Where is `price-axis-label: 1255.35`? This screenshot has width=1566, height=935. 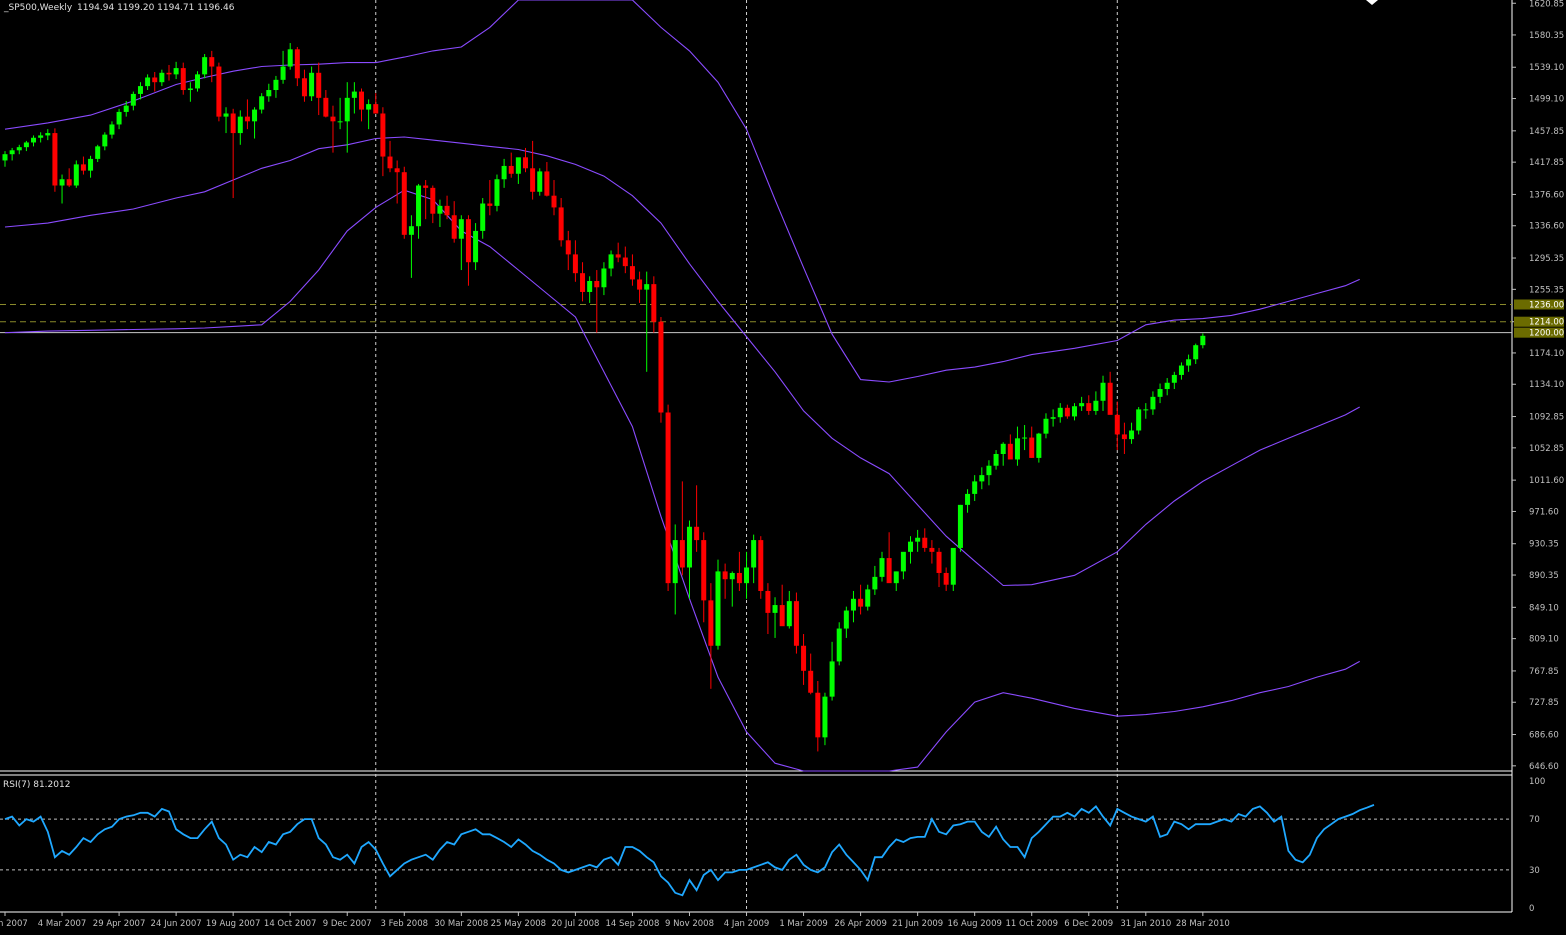
price-axis-label: 1255.35 is located at coordinates (1546, 290).